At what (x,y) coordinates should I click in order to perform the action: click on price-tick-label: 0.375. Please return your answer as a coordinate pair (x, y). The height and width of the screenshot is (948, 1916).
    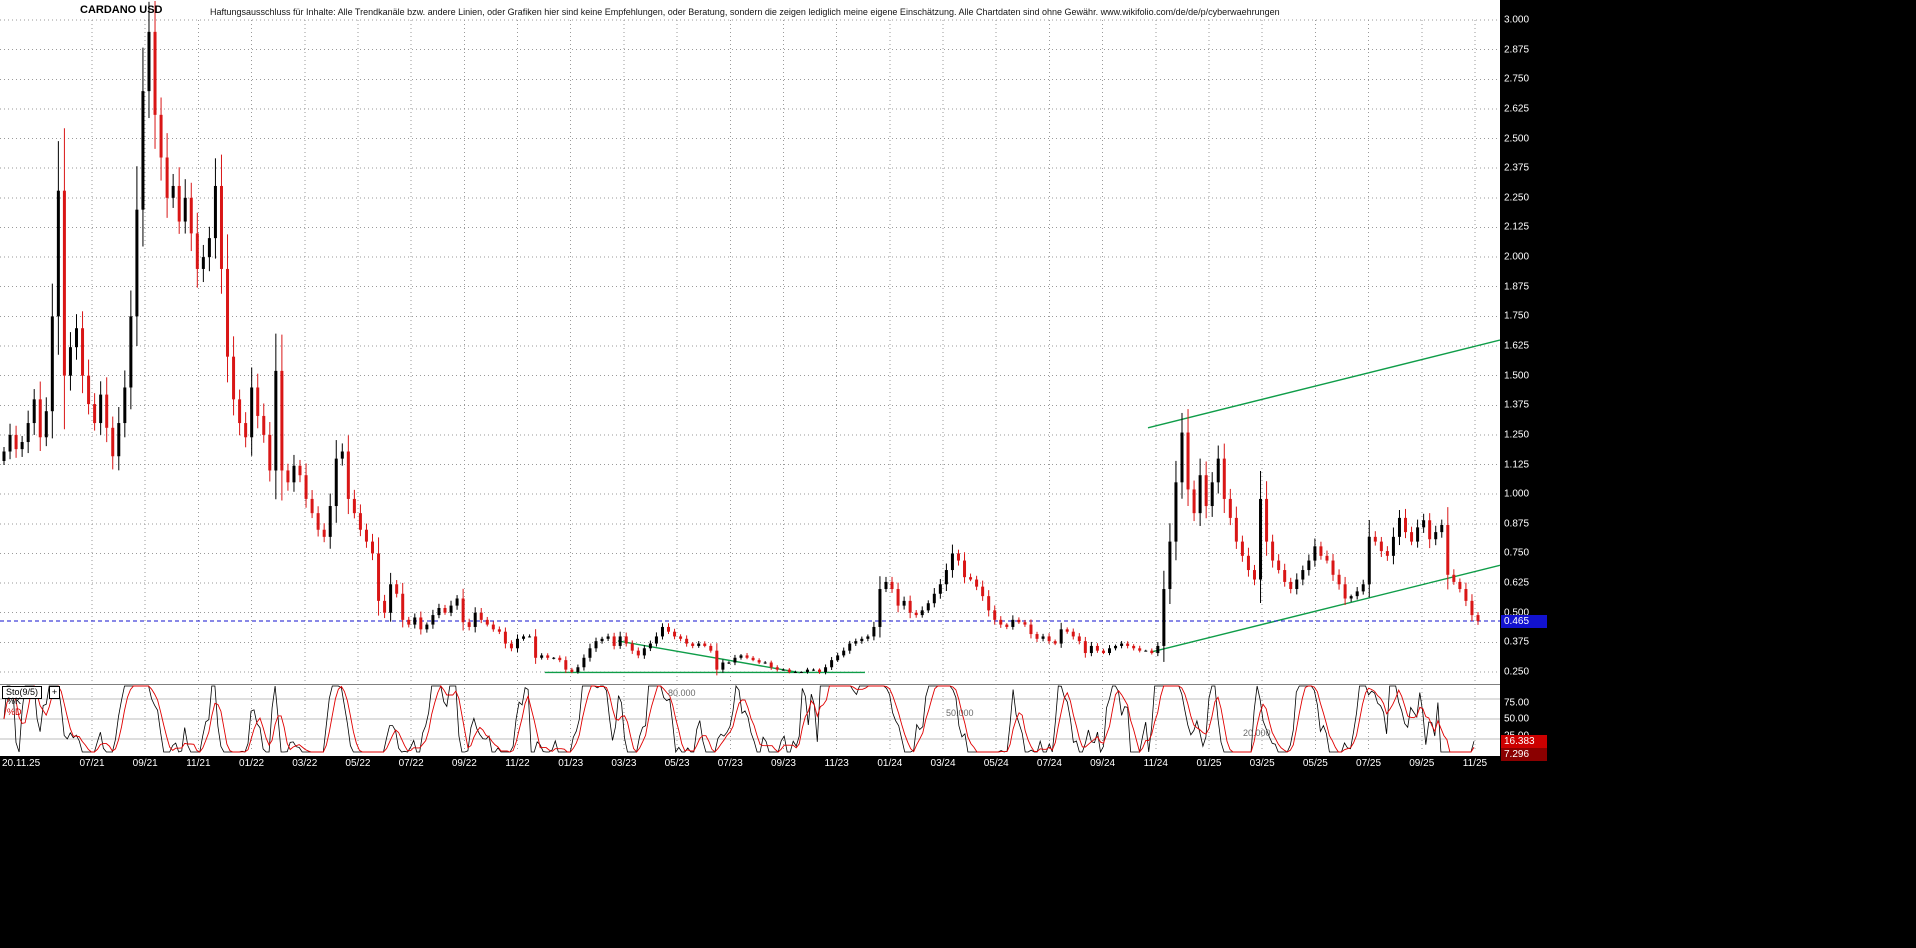
    Looking at the image, I should click on (1517, 642).